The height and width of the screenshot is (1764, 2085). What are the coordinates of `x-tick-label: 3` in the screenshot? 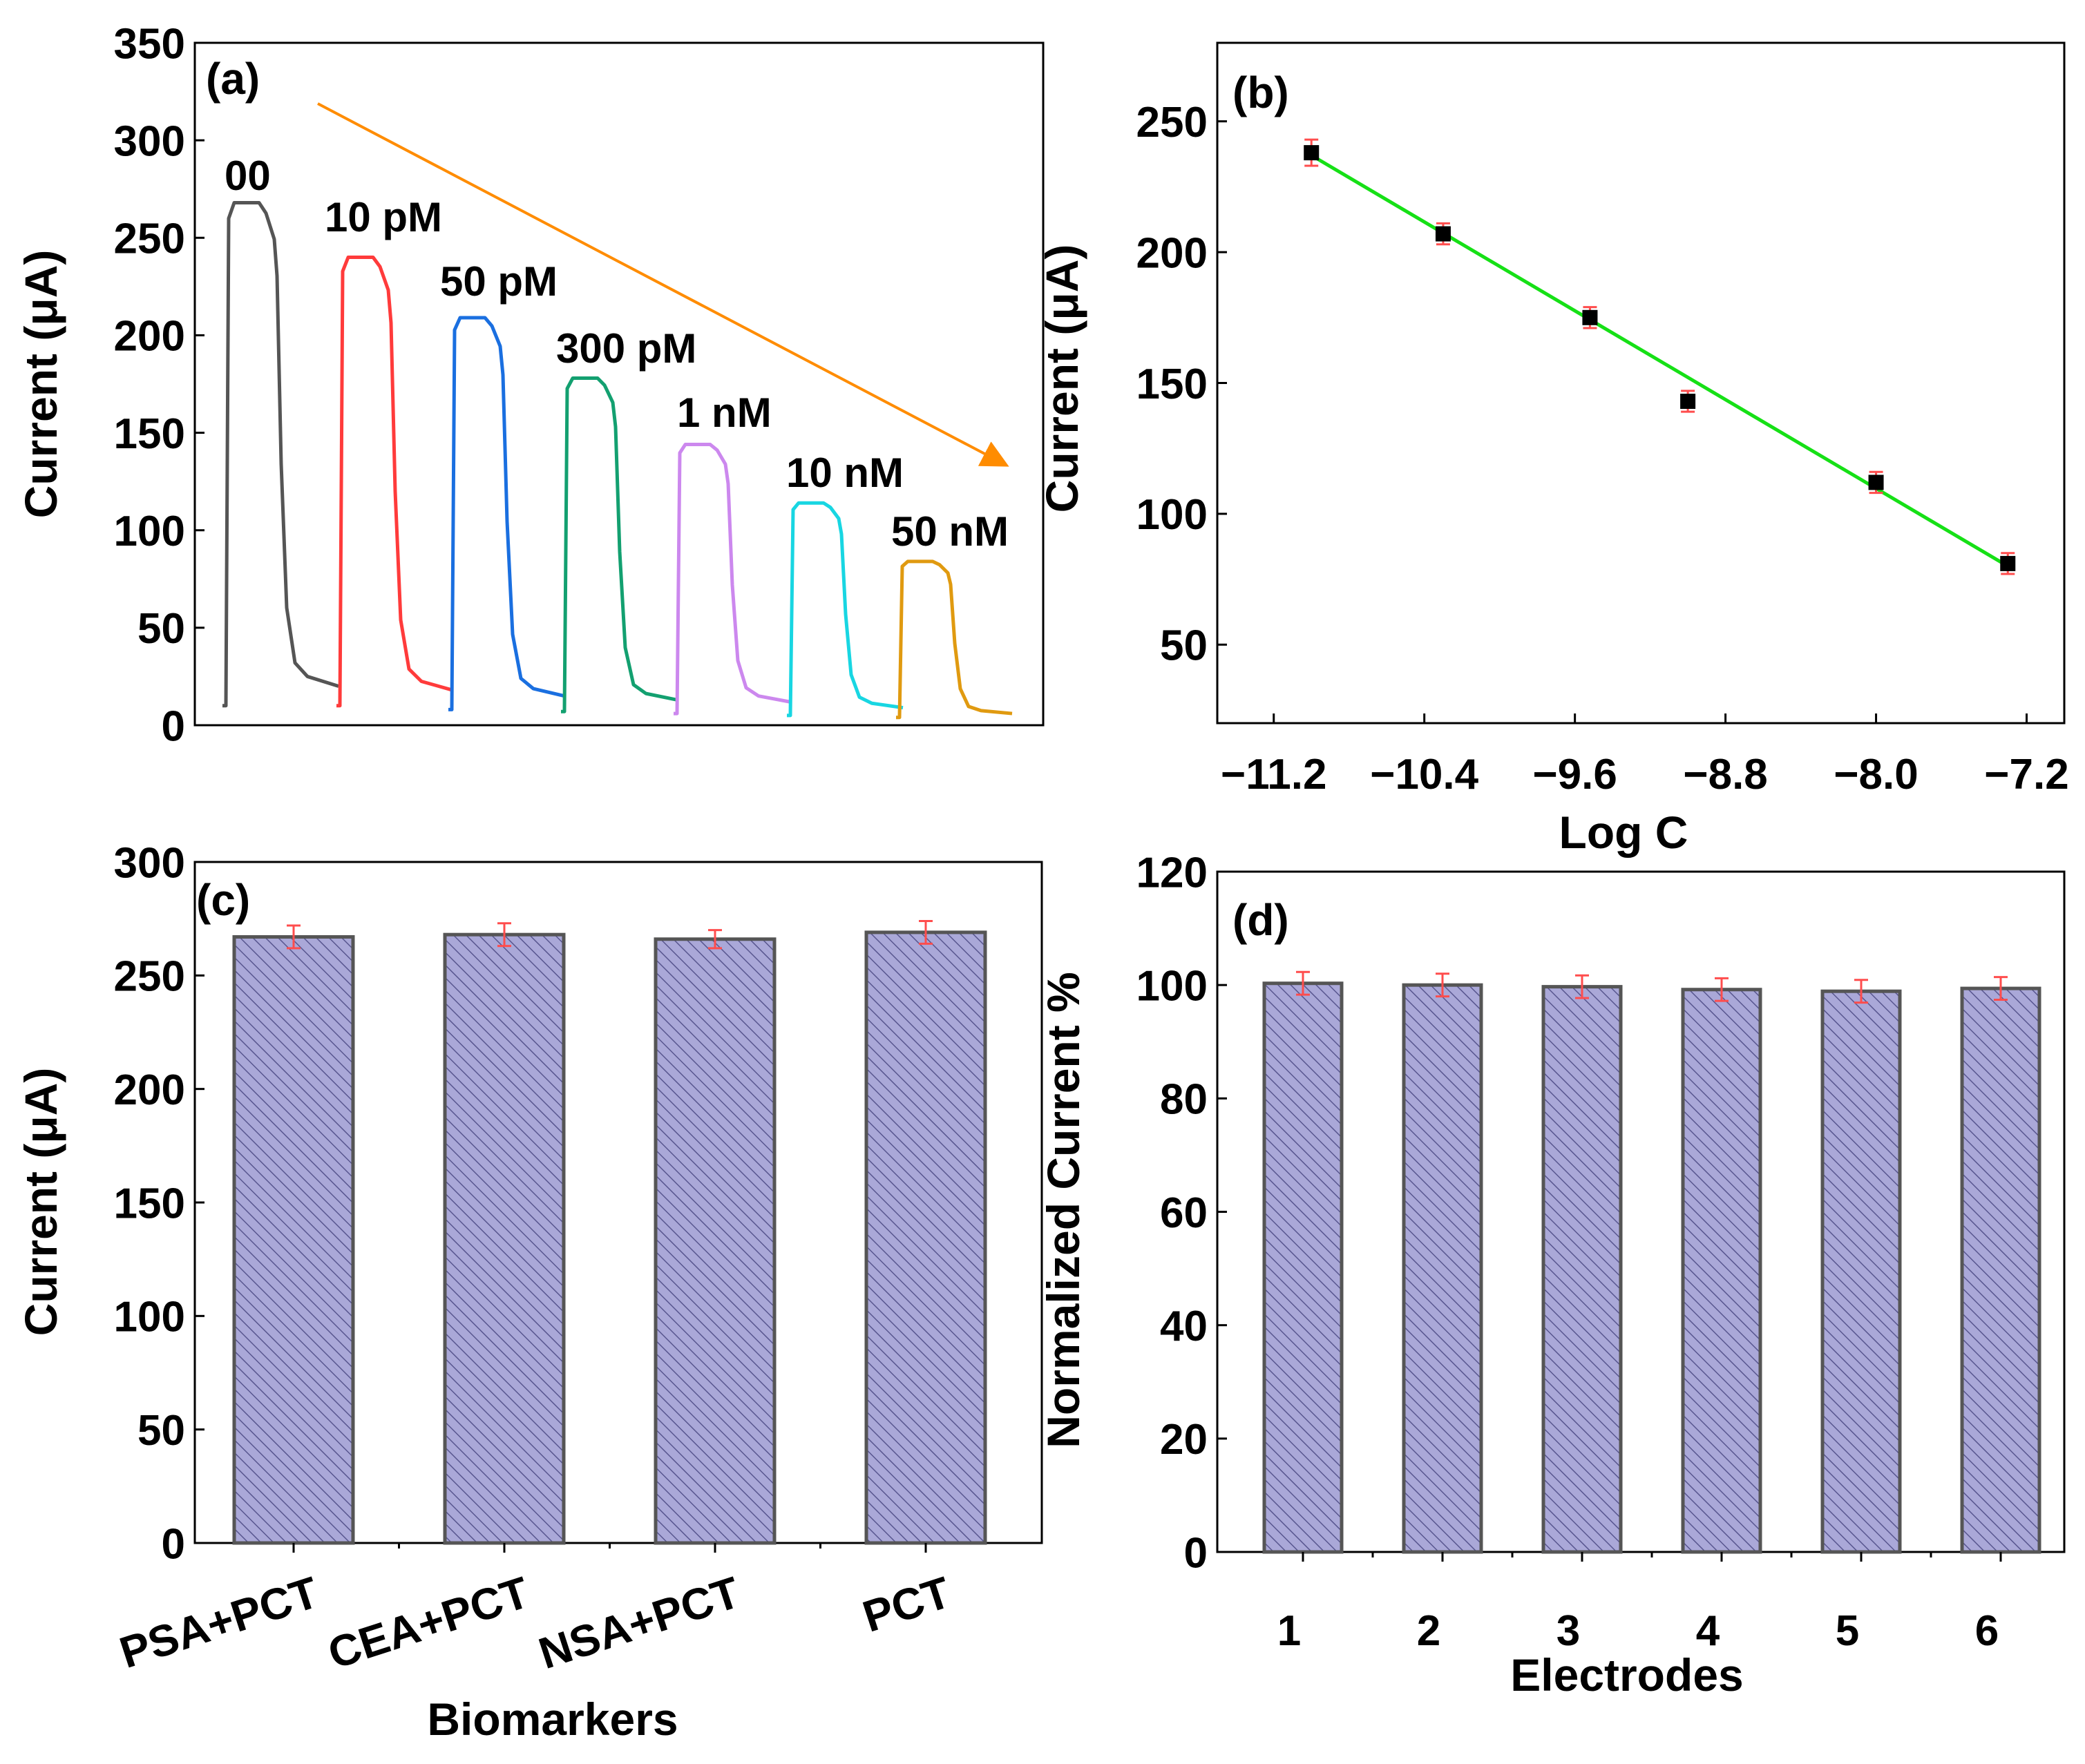 It's located at (1568, 1631).